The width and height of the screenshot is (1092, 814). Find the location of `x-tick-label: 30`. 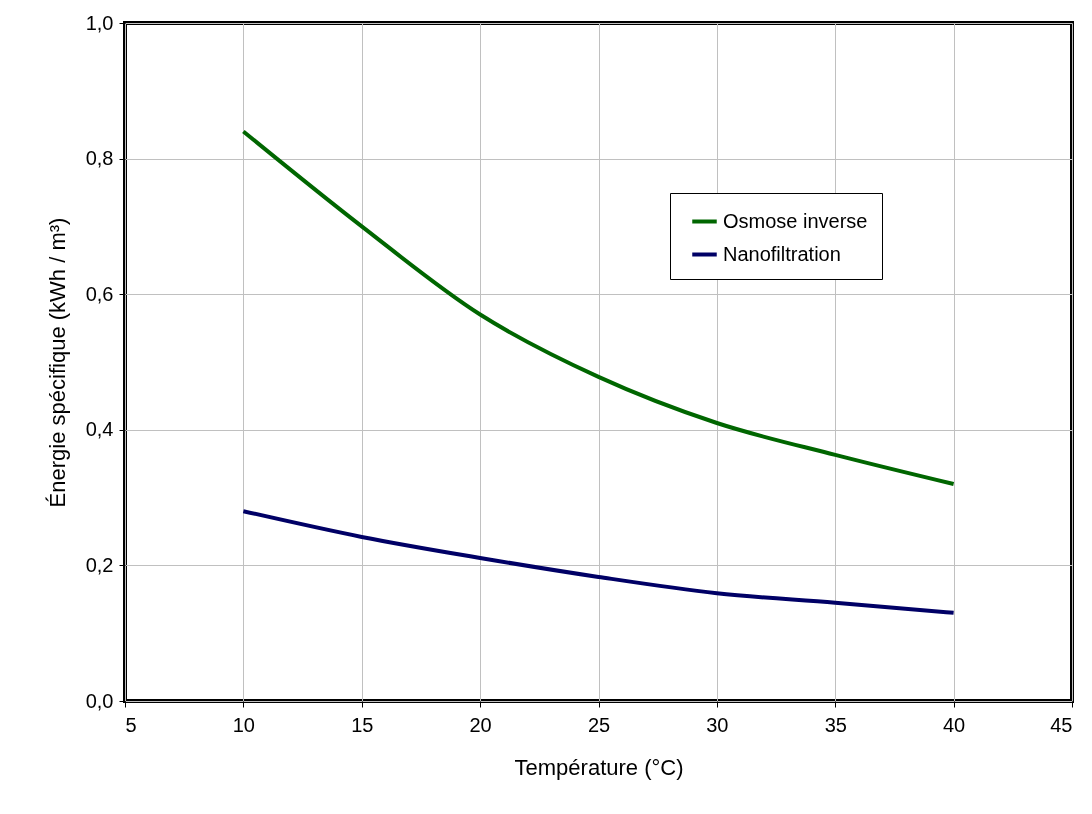

x-tick-label: 30 is located at coordinates (717, 724).